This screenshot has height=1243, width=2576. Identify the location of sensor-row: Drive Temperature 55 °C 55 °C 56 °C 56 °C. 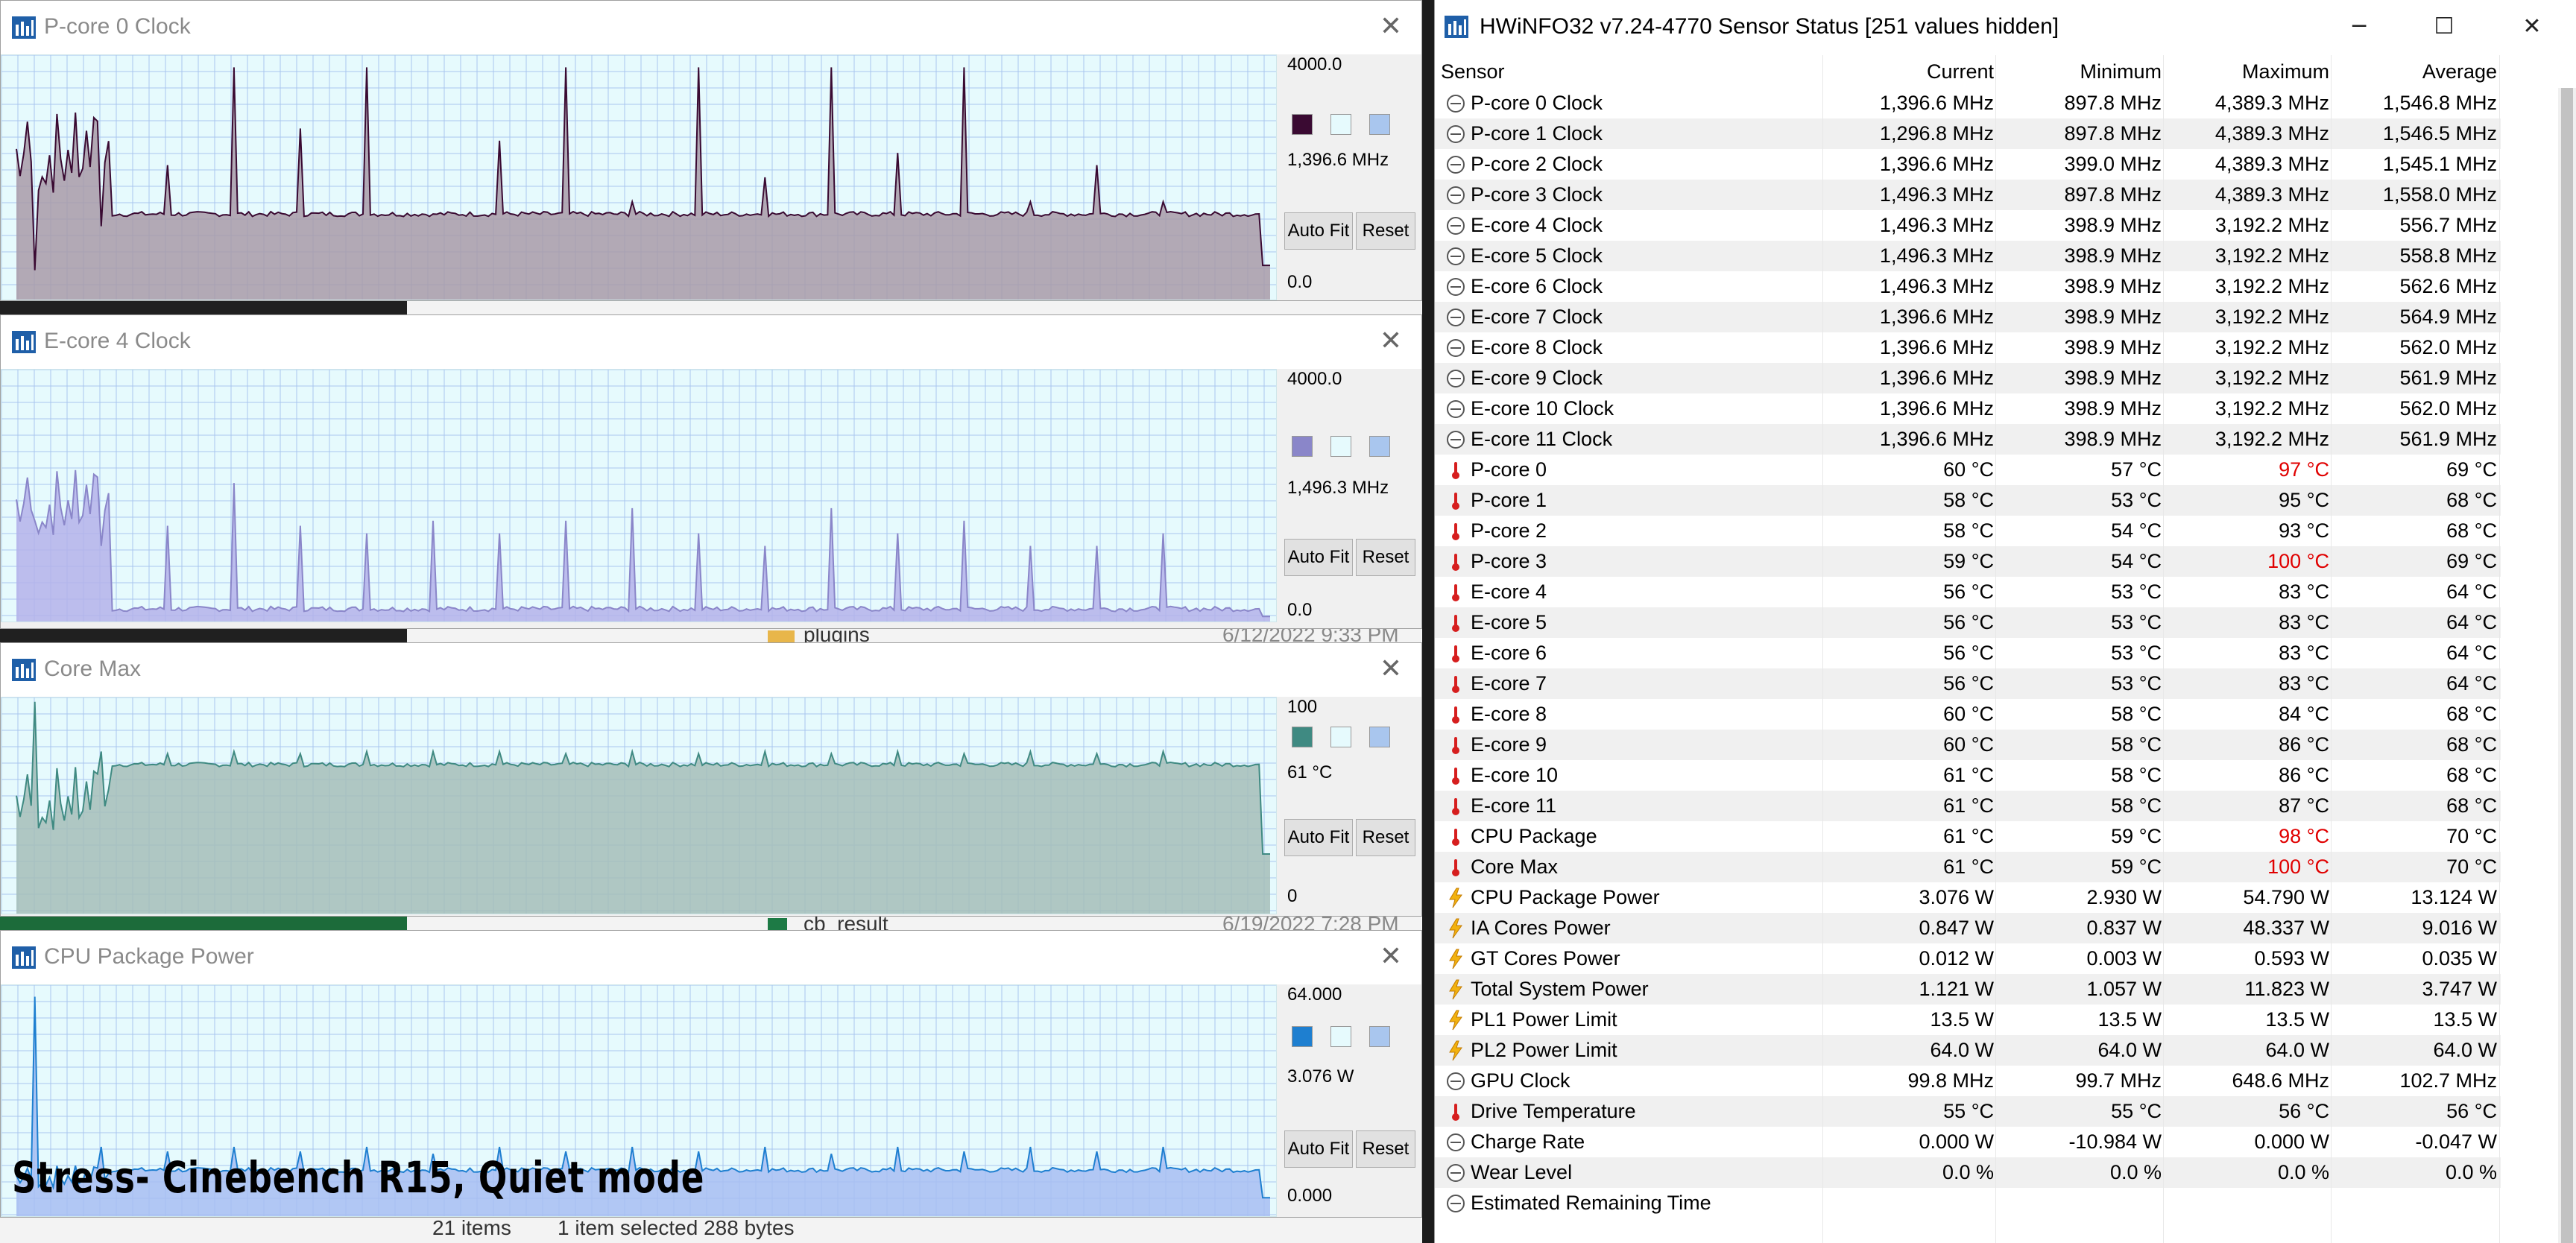
(1968, 1111).